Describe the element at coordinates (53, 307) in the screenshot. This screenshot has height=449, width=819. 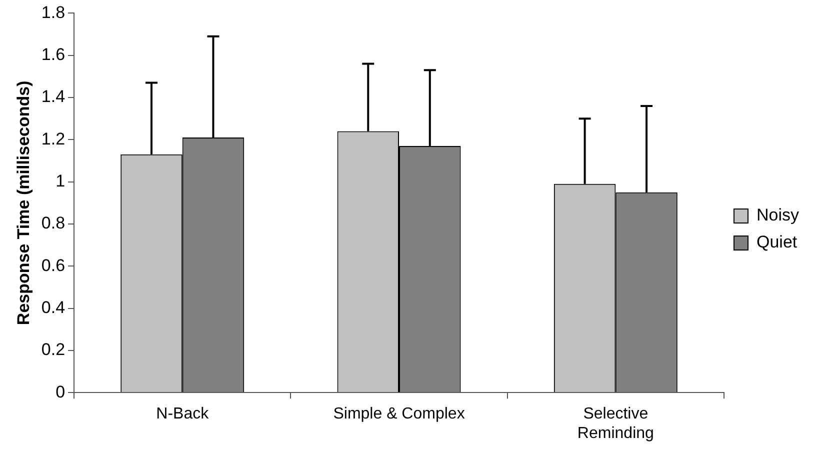
I see `y-tick-label: 0.4` at that location.